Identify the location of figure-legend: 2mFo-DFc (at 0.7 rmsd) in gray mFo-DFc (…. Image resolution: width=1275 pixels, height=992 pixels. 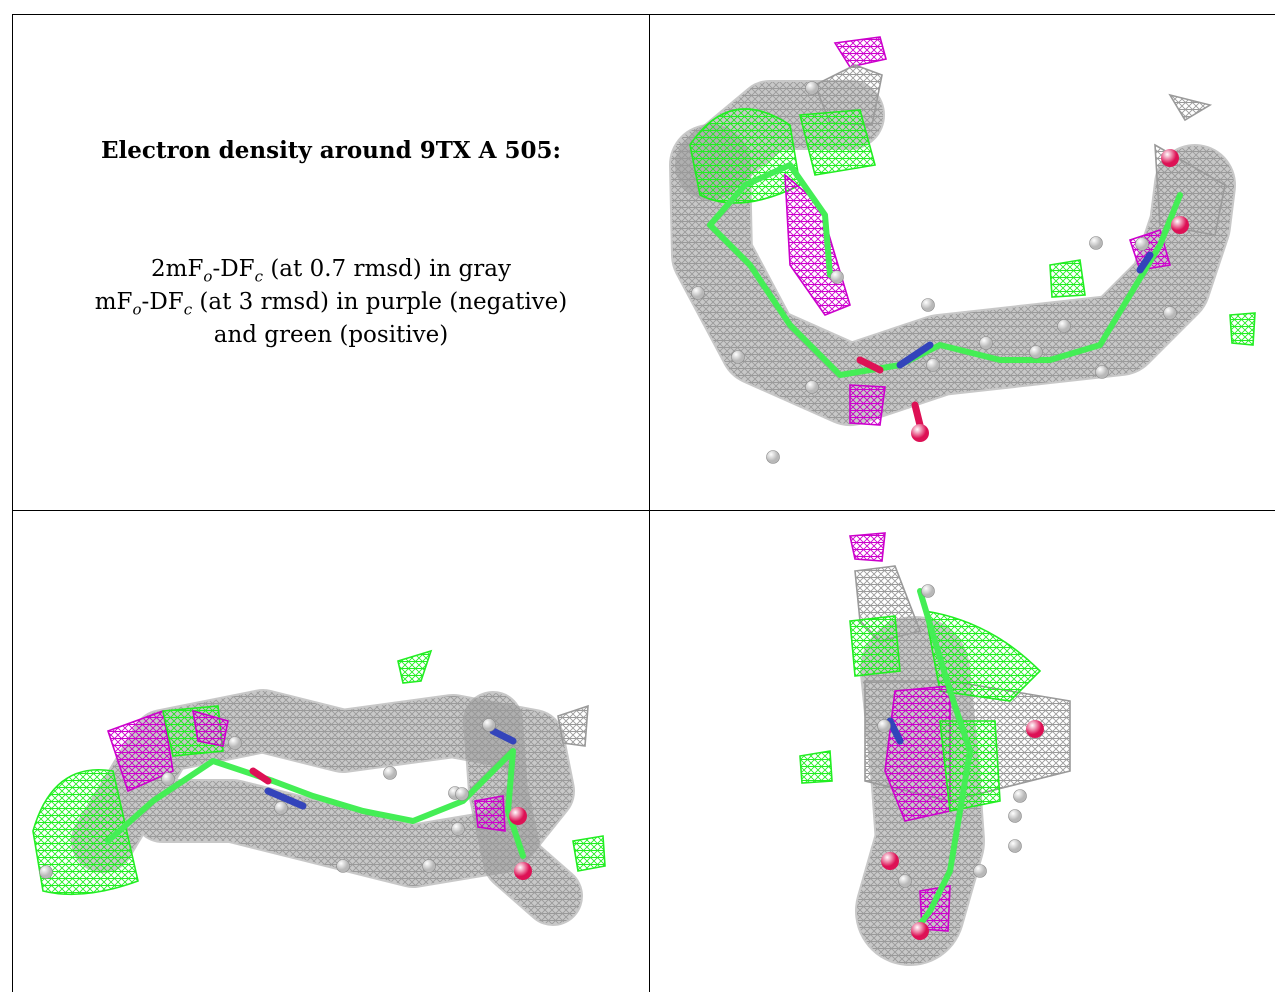
(331, 302).